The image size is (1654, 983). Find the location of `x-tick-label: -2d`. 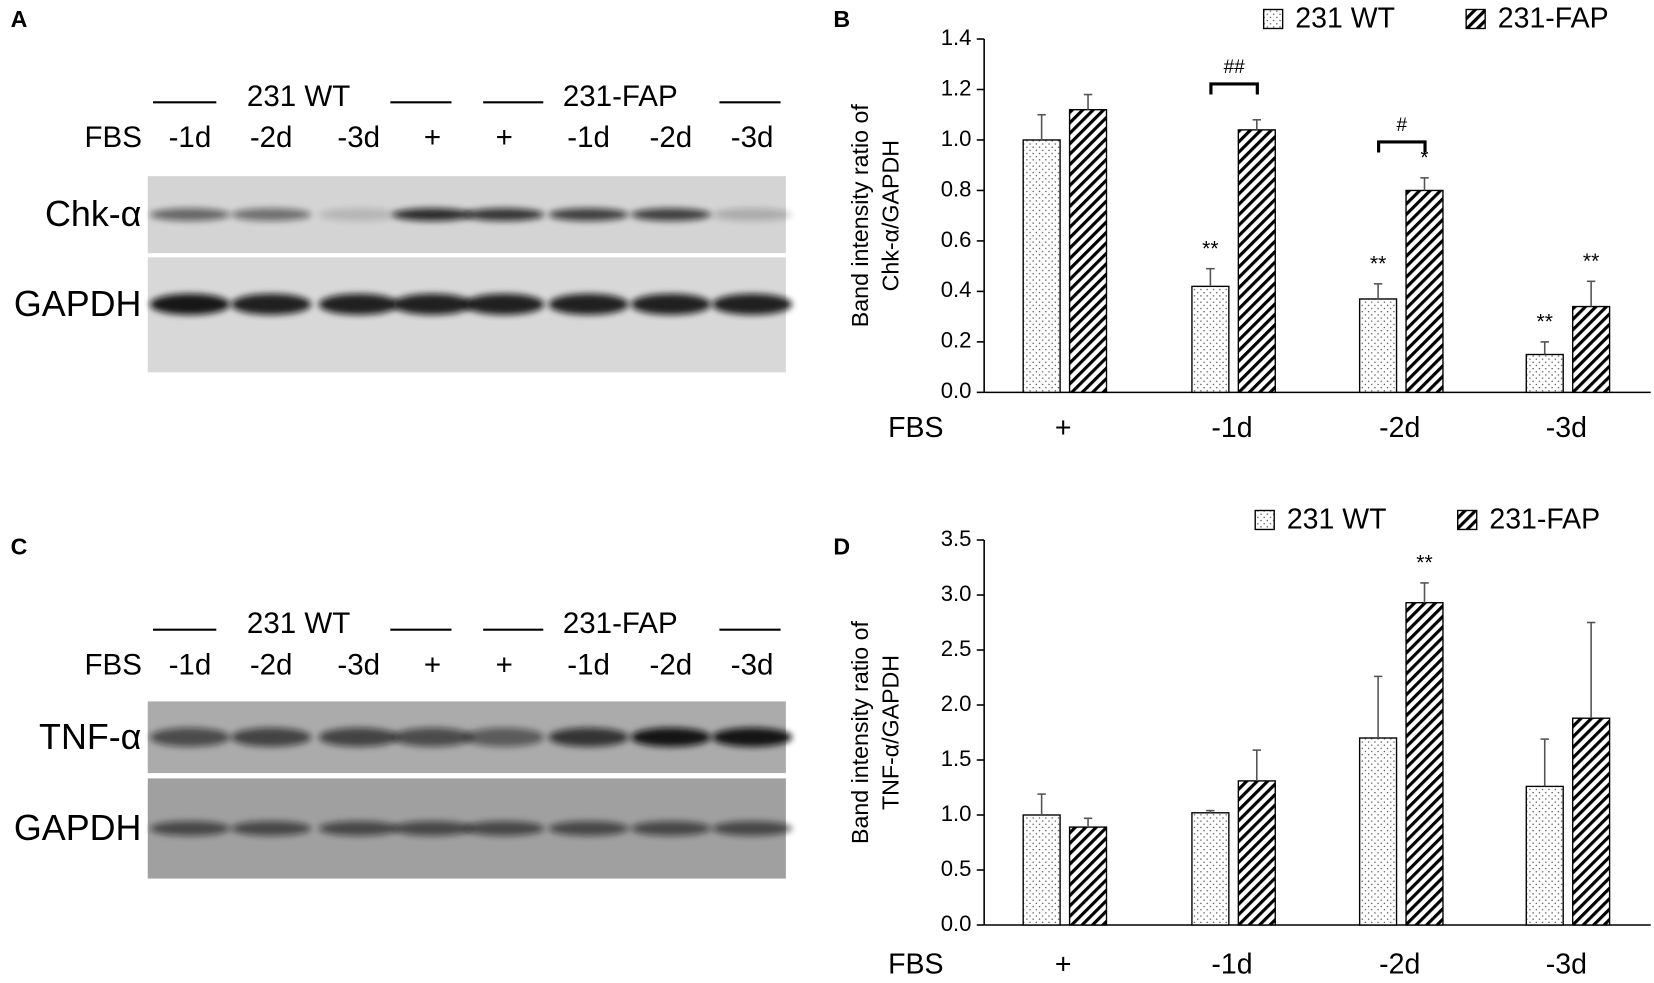

x-tick-label: -2d is located at coordinates (1399, 965).